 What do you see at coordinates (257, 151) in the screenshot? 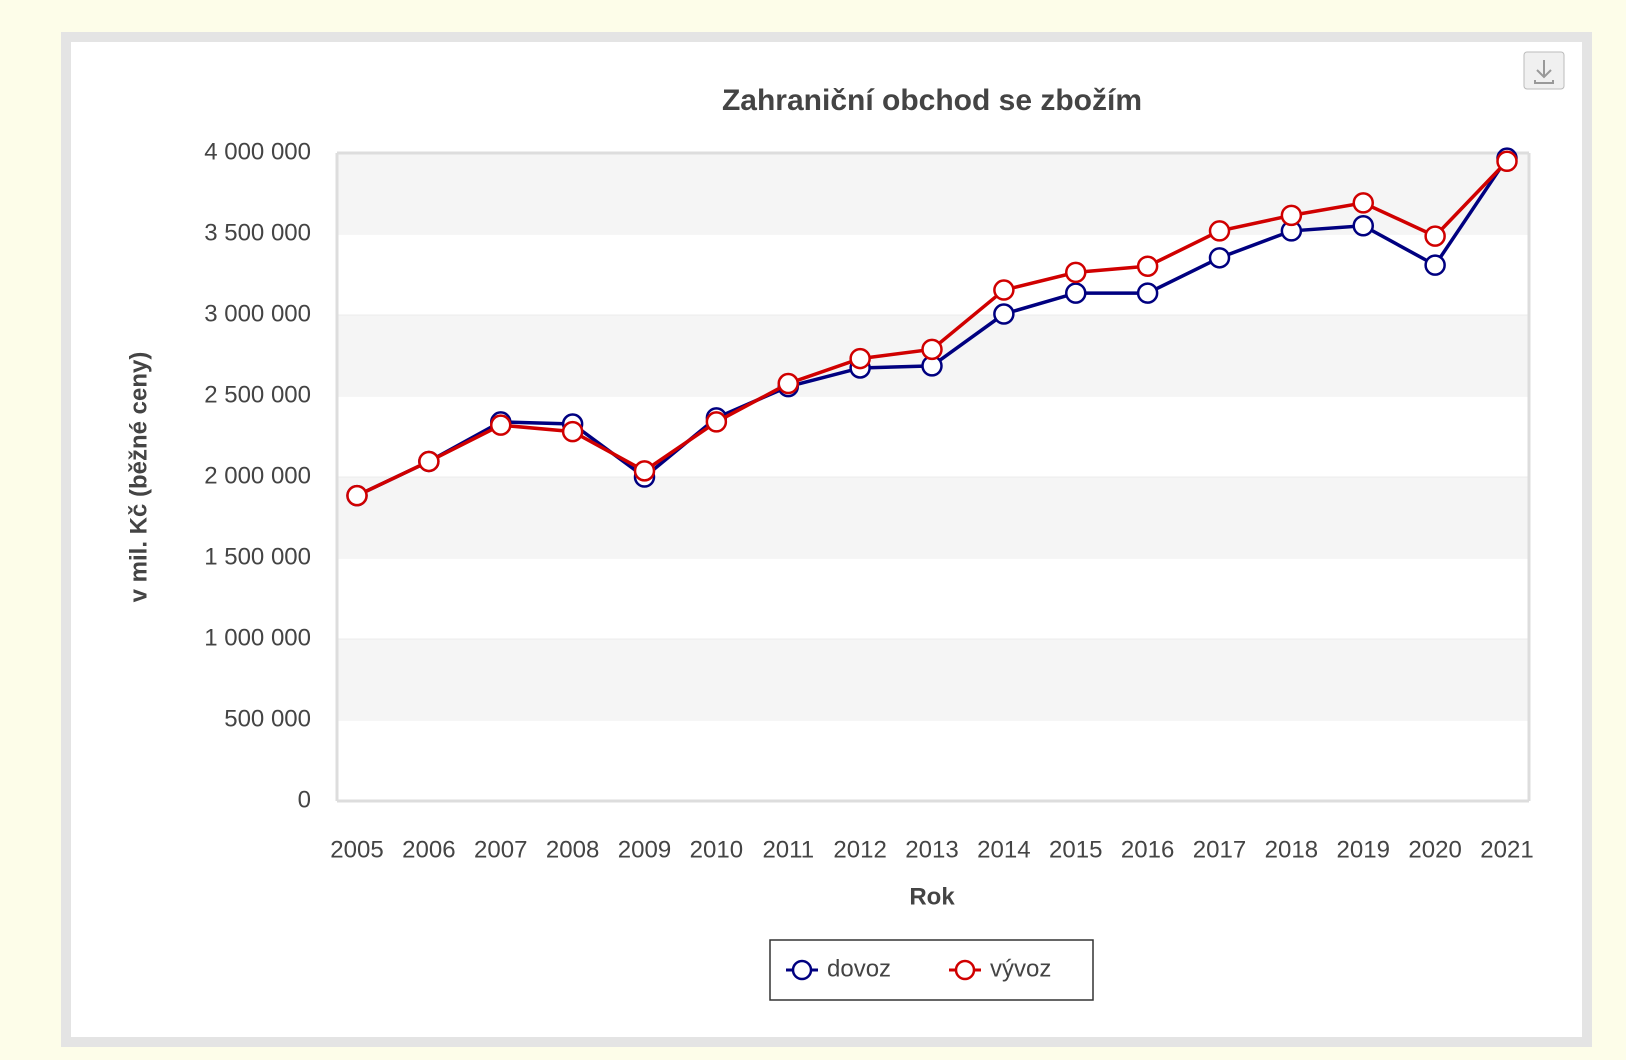
I see `y-tick-label: 4 000 000` at bounding box center [257, 151].